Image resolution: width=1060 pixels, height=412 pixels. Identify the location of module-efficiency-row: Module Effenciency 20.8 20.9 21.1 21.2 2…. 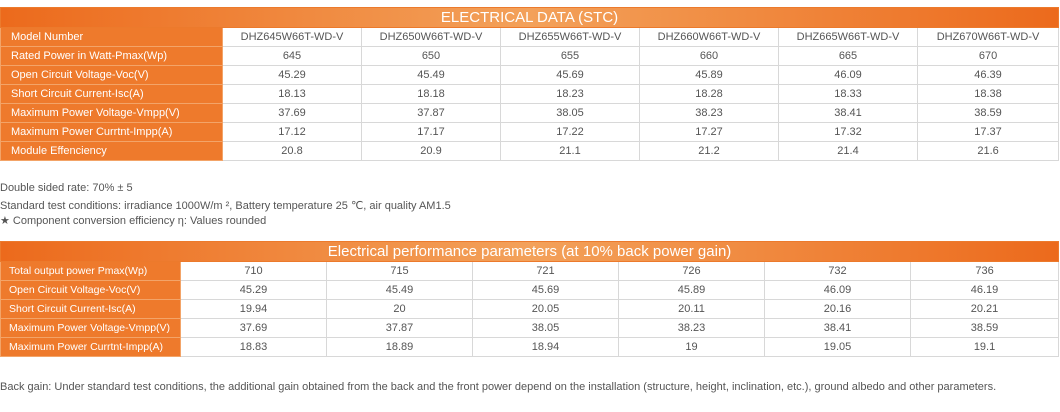
(530, 151).